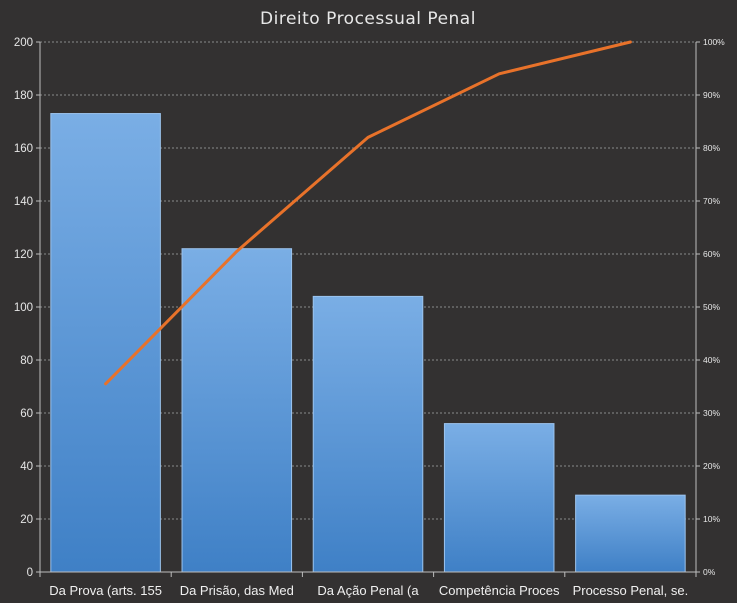 Image resolution: width=737 pixels, height=603 pixels. I want to click on y2-tick-label: 30%, so click(711, 413).